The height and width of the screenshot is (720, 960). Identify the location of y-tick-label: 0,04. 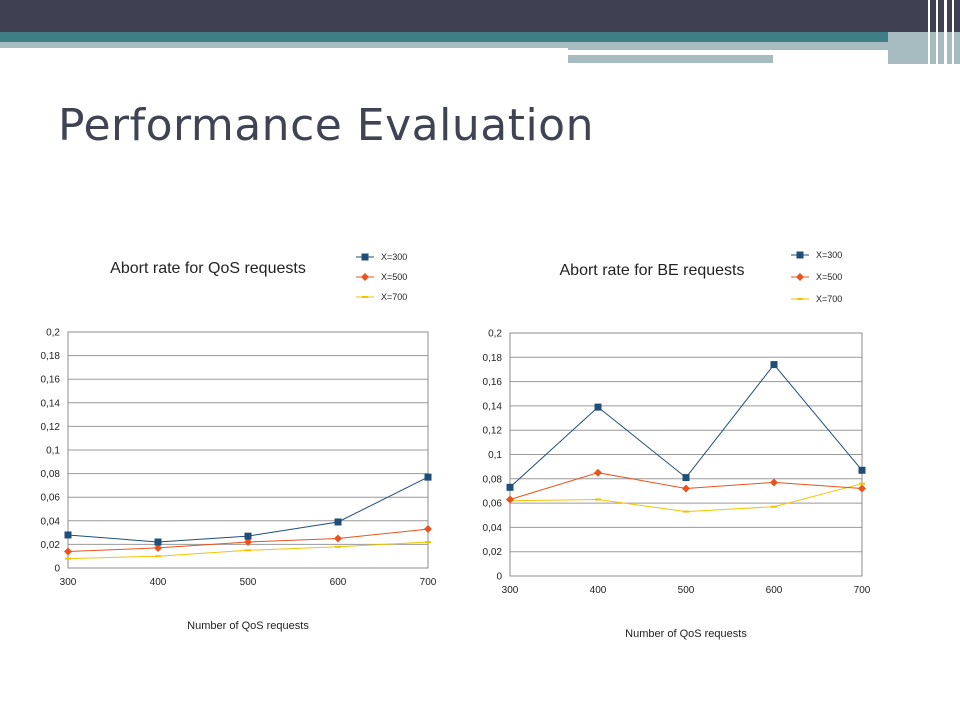
(493, 528).